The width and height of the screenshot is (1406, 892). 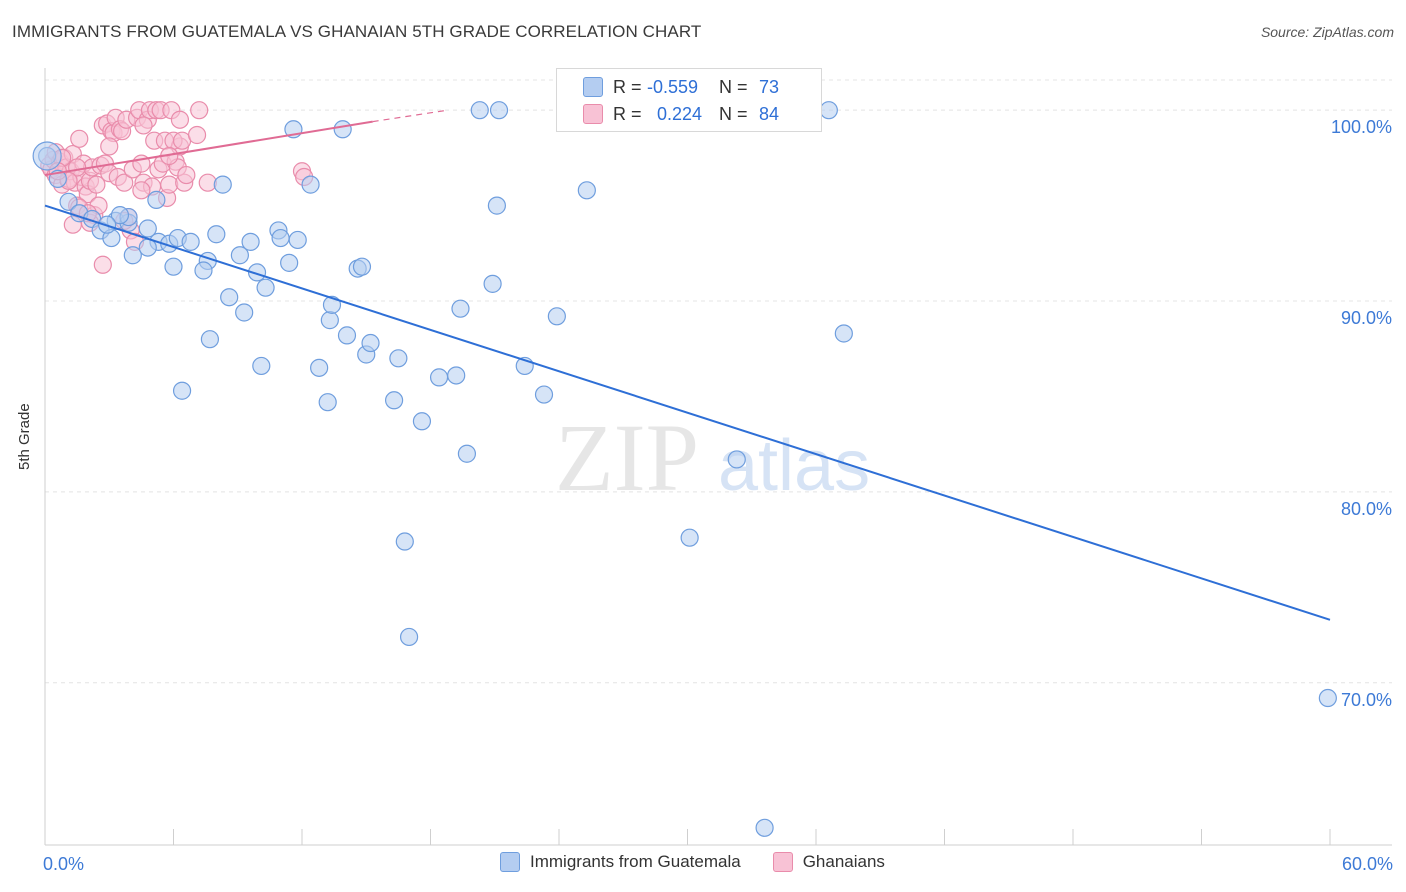 I want to click on legend-n-value: 84, so click(x=769, y=113).